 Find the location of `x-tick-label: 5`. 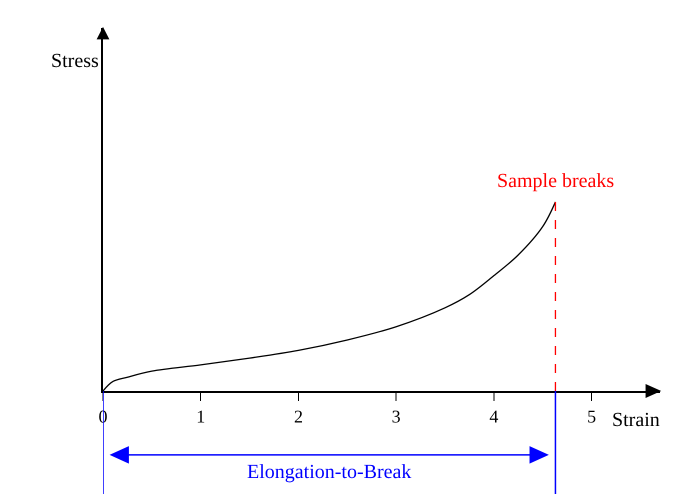

x-tick-label: 5 is located at coordinates (591, 416).